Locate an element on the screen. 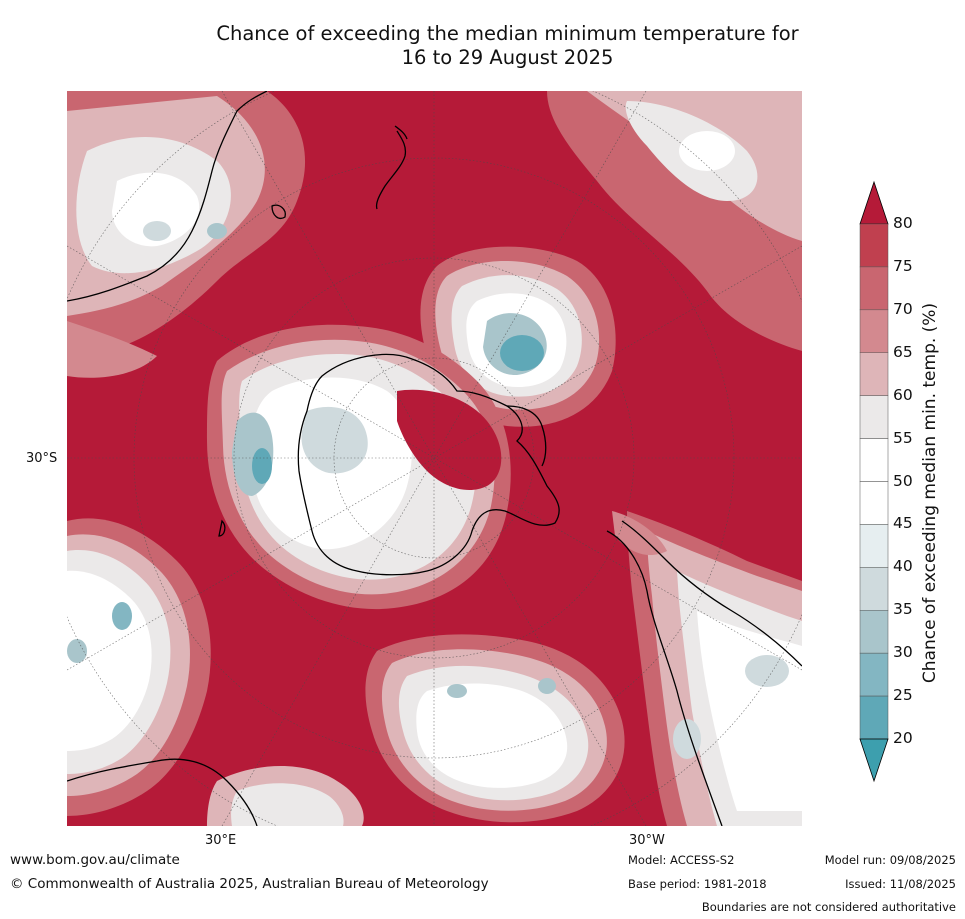 The height and width of the screenshot is (919, 965). title-line-2: 16 to 29 August 2025 is located at coordinates (507, 57).